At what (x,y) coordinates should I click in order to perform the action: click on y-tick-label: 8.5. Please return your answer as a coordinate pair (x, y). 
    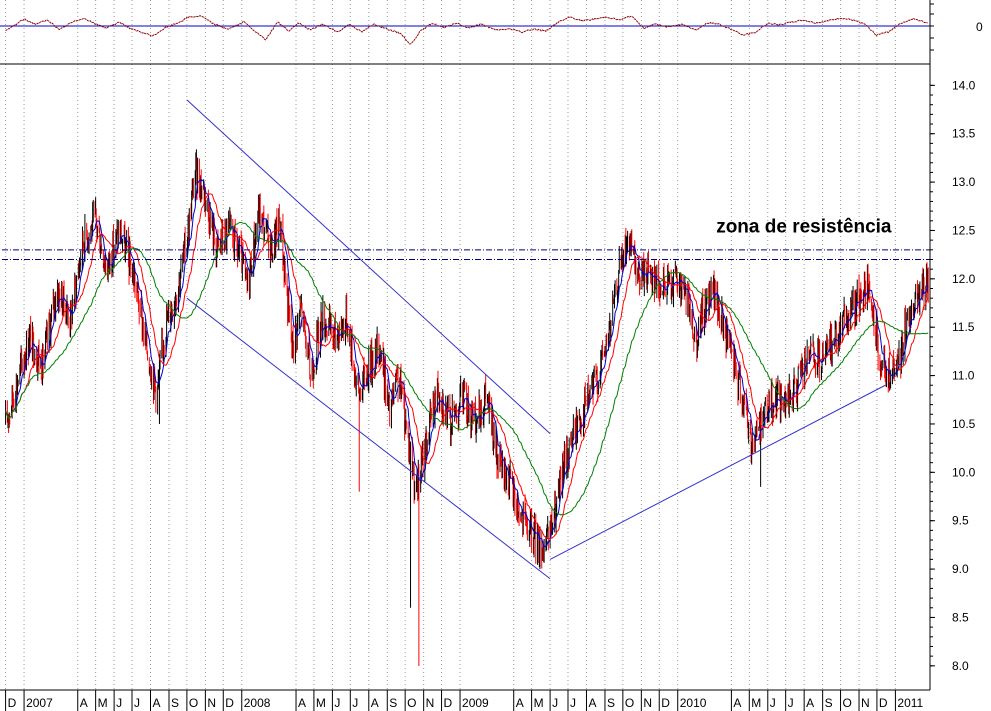
    Looking at the image, I should click on (960, 617).